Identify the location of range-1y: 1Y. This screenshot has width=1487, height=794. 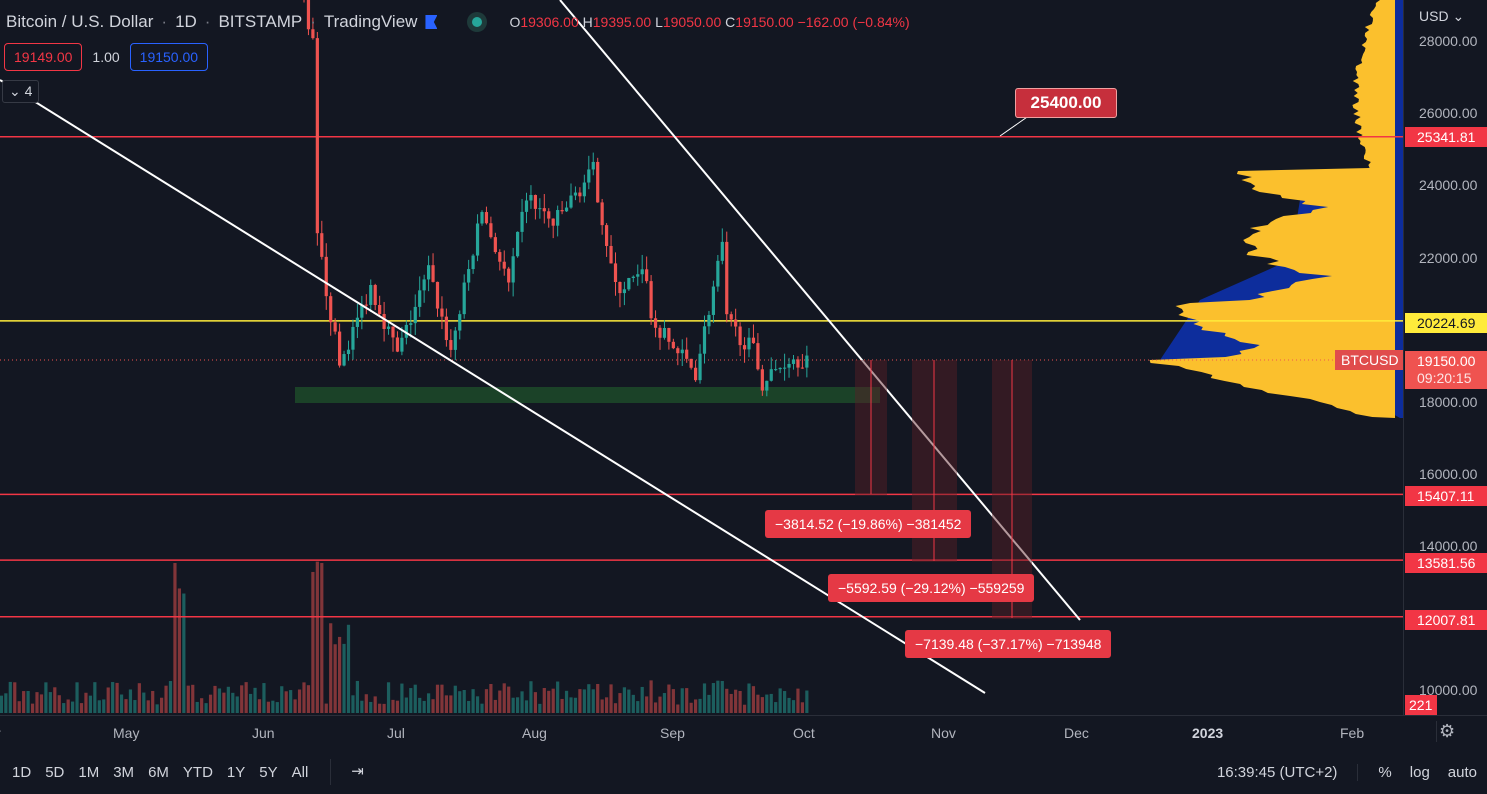
(236, 772).